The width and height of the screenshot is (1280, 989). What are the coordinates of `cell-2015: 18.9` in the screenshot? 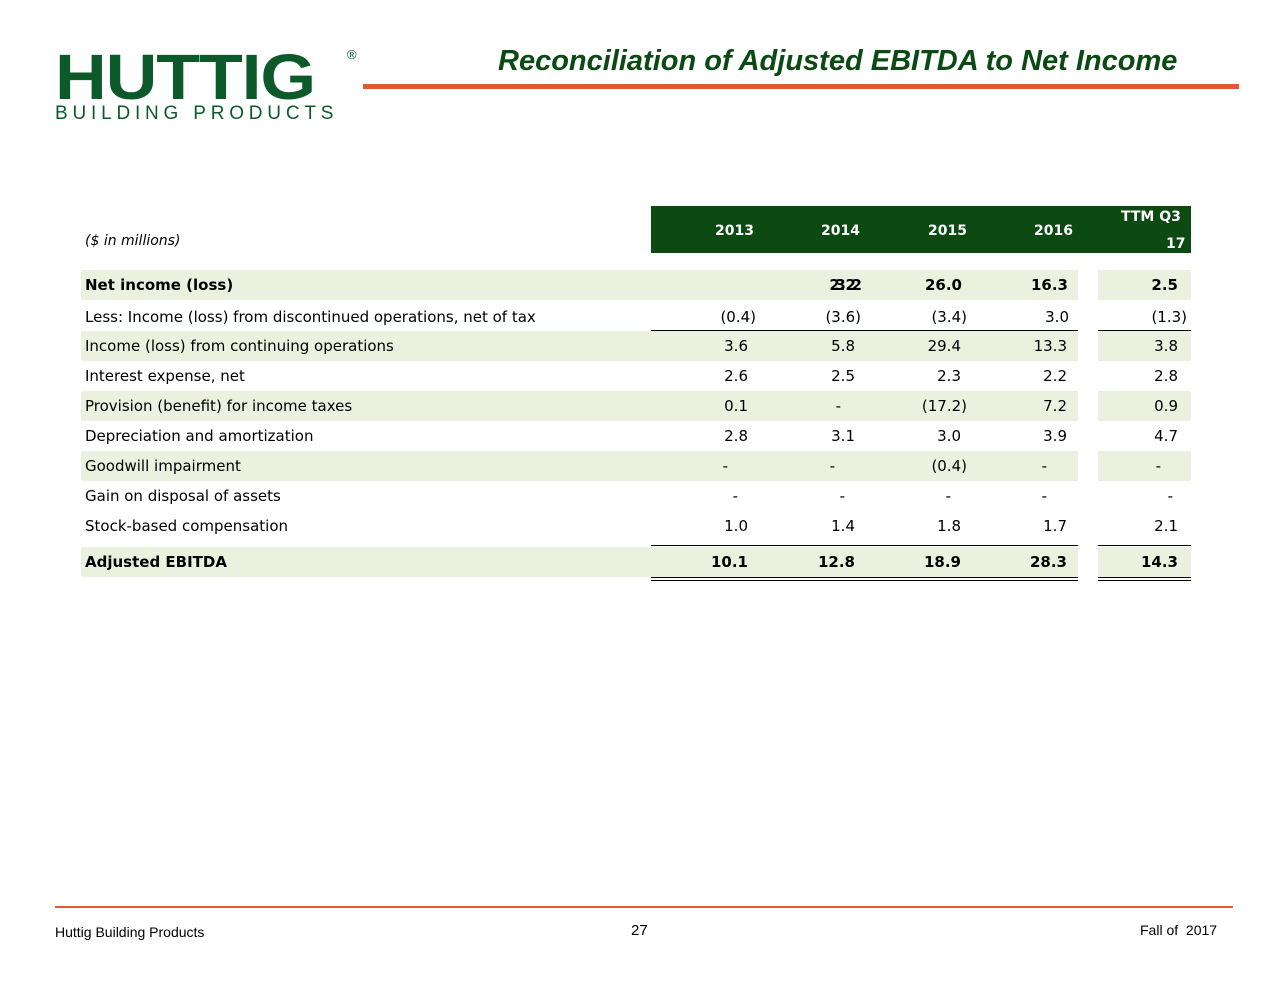 It's located at (942, 562).